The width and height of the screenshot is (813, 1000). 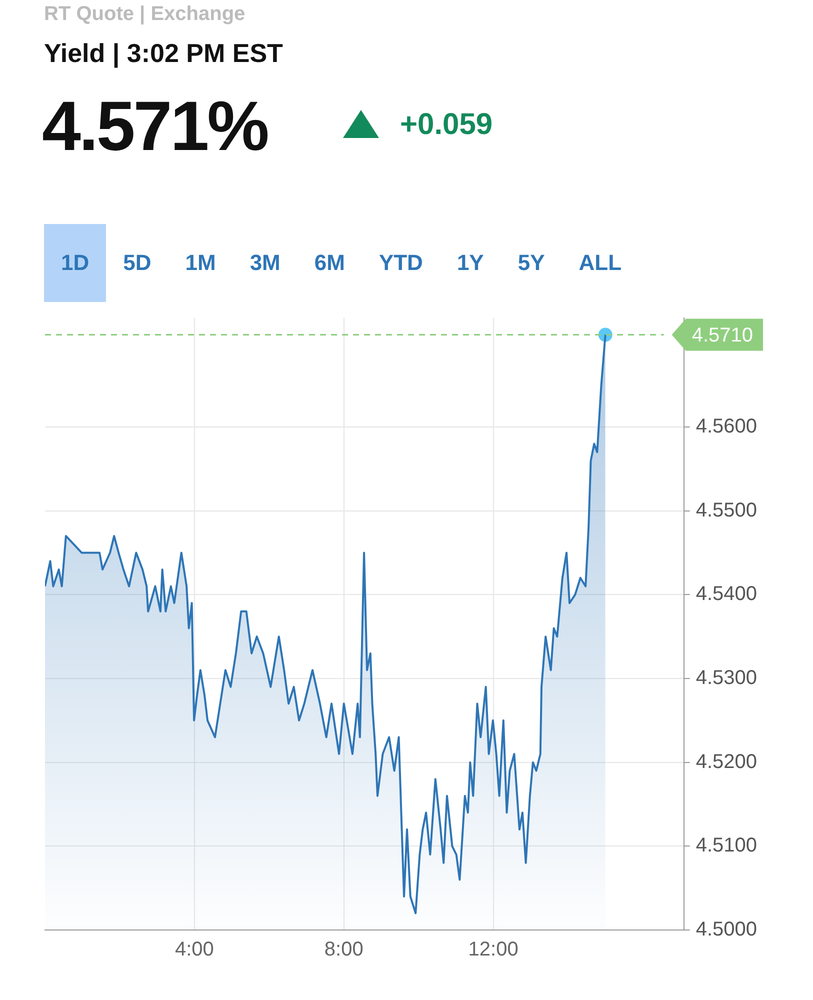 What do you see at coordinates (726, 678) in the screenshot?
I see `y-tick-label: 4.5300` at bounding box center [726, 678].